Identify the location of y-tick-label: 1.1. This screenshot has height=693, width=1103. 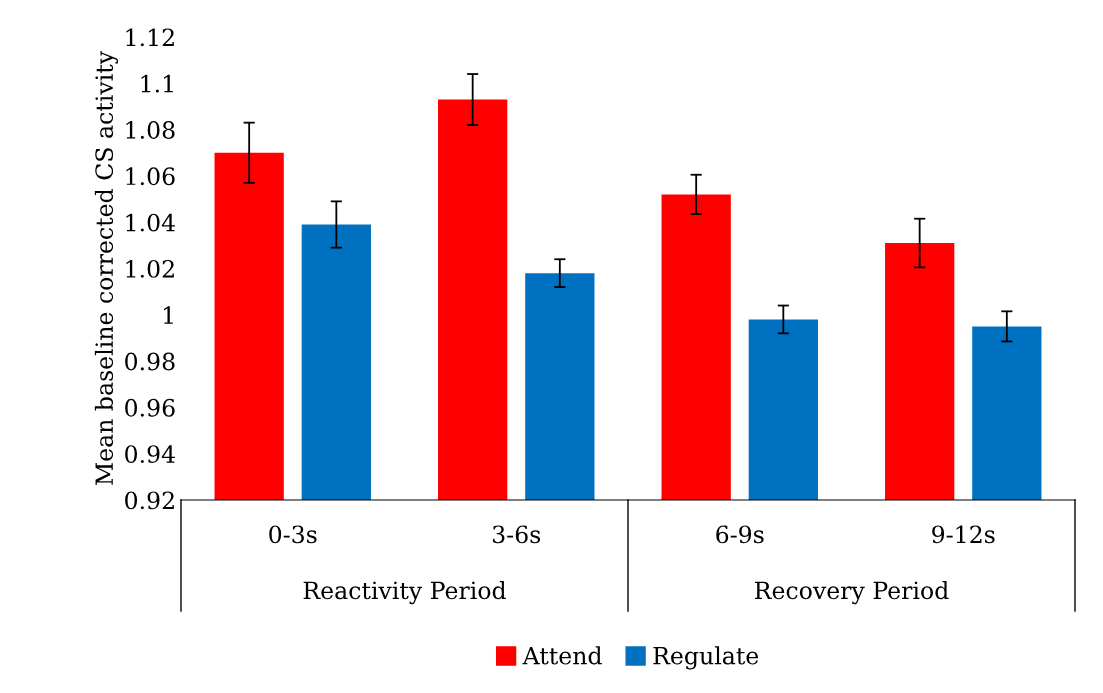
(157, 83).